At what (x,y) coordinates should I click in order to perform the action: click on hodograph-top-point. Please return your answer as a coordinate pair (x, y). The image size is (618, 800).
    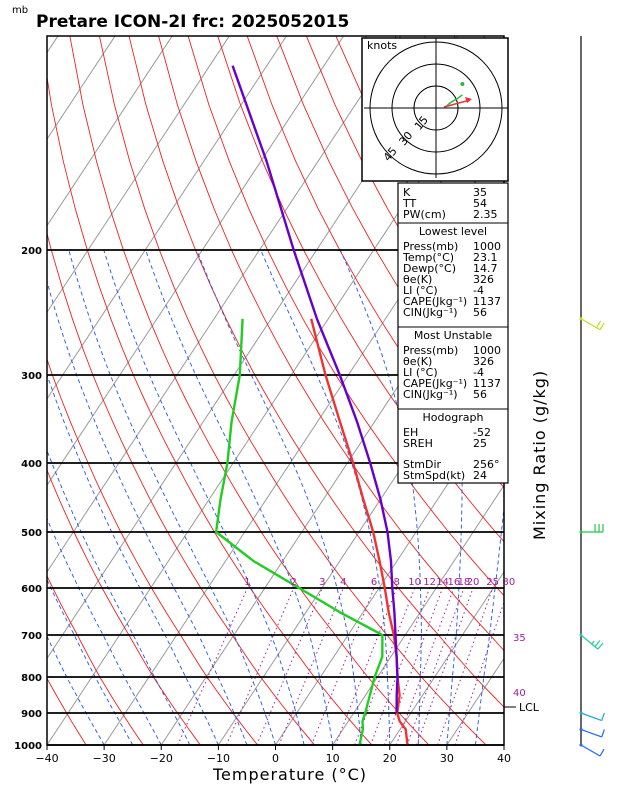
    Looking at the image, I should click on (462, 84).